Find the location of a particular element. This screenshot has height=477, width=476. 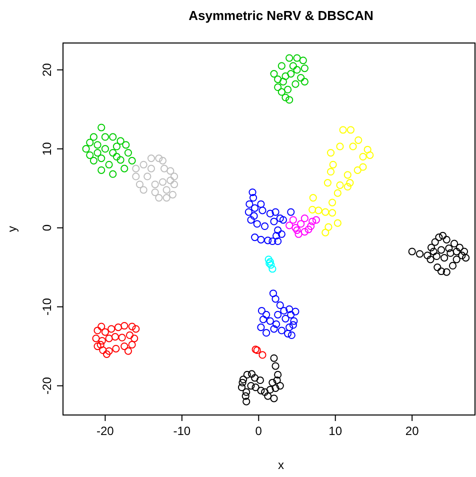

y-tick-label: -10 is located at coordinates (47, 307).